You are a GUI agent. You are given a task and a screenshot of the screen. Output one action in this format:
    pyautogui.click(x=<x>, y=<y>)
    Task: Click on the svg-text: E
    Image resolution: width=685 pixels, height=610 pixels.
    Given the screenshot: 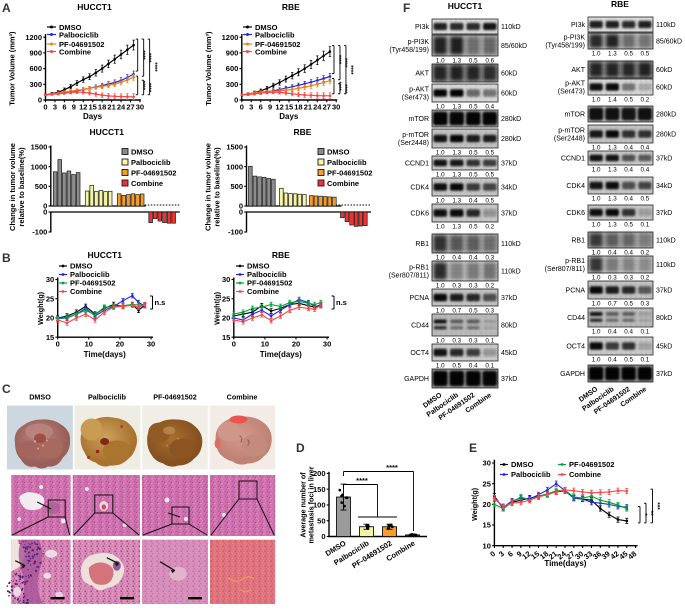 What is the action you would take?
    pyautogui.click(x=473, y=448)
    